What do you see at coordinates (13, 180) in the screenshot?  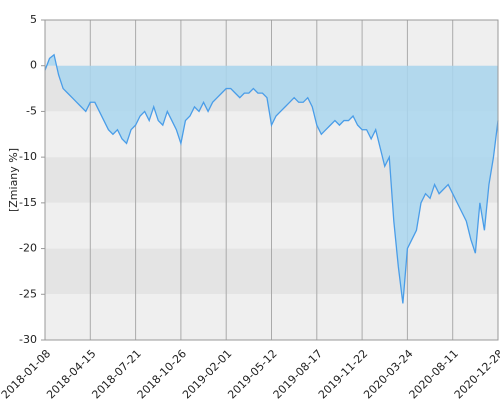 I see `y-axis-label: [Zmiany %]` at bounding box center [13, 180].